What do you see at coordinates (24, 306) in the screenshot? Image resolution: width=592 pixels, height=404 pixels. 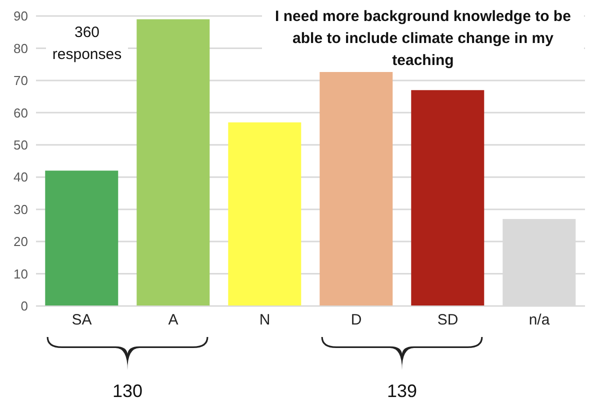 I see `y-tick-label: 0` at bounding box center [24, 306].